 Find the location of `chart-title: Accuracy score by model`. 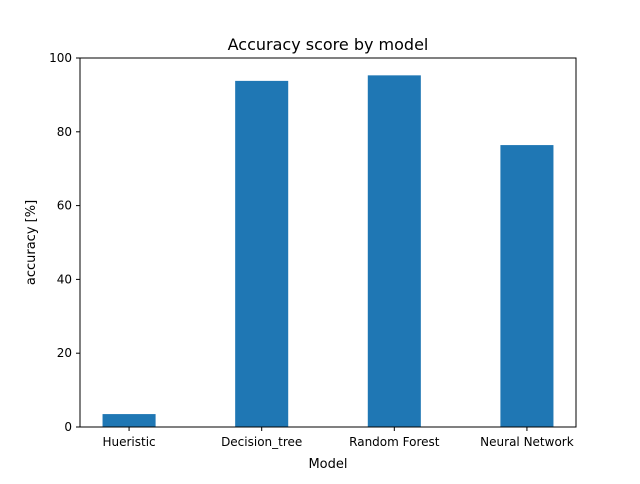

chart-title: Accuracy score by model is located at coordinates (328, 44).